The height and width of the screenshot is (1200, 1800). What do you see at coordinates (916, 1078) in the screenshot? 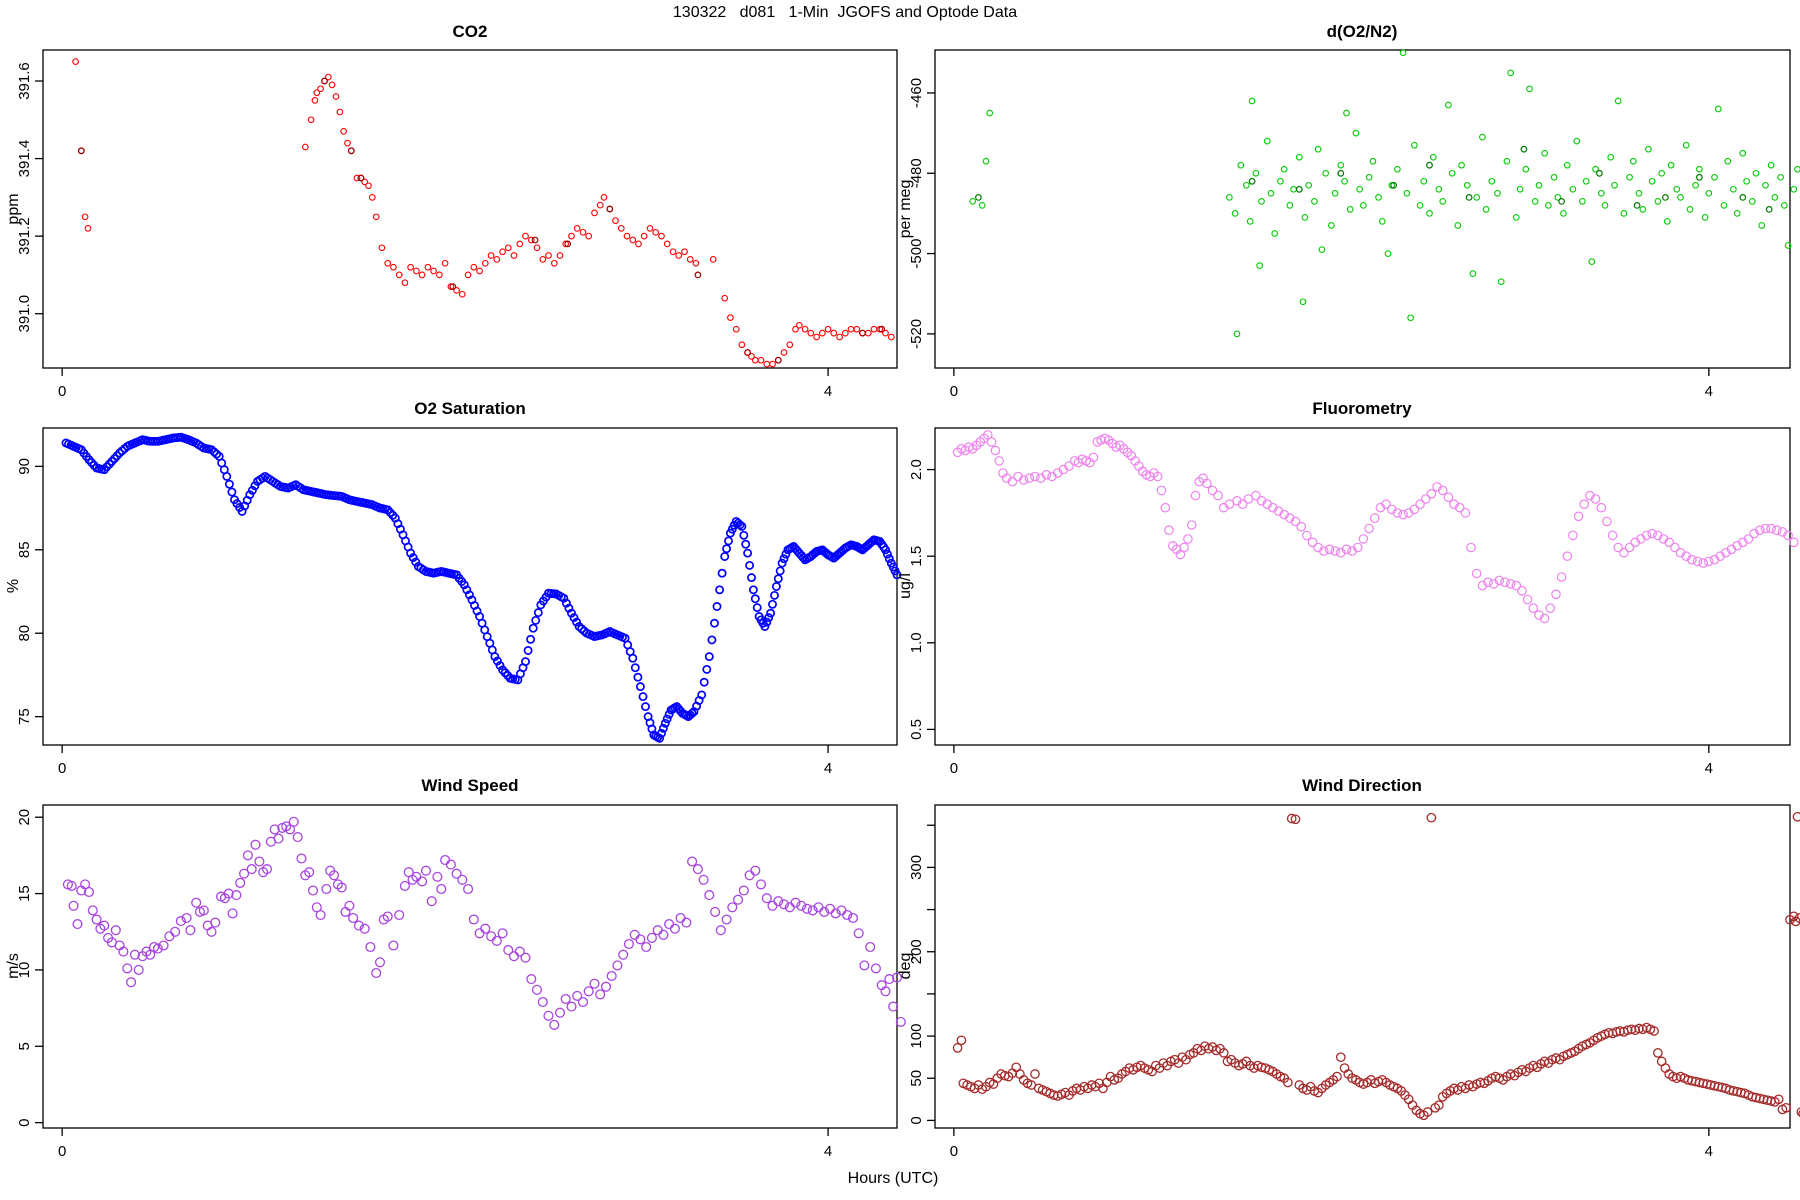
I see `wdir-ytick-label: 50` at bounding box center [916, 1078].